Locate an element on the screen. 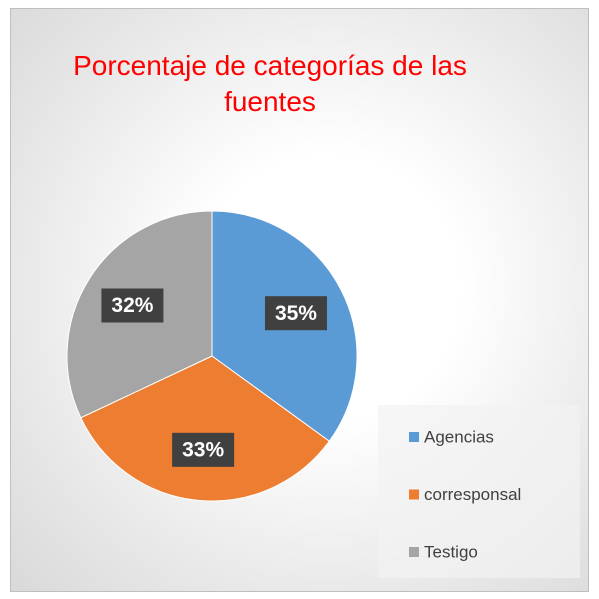  pie-slice is located at coordinates (205, 428).